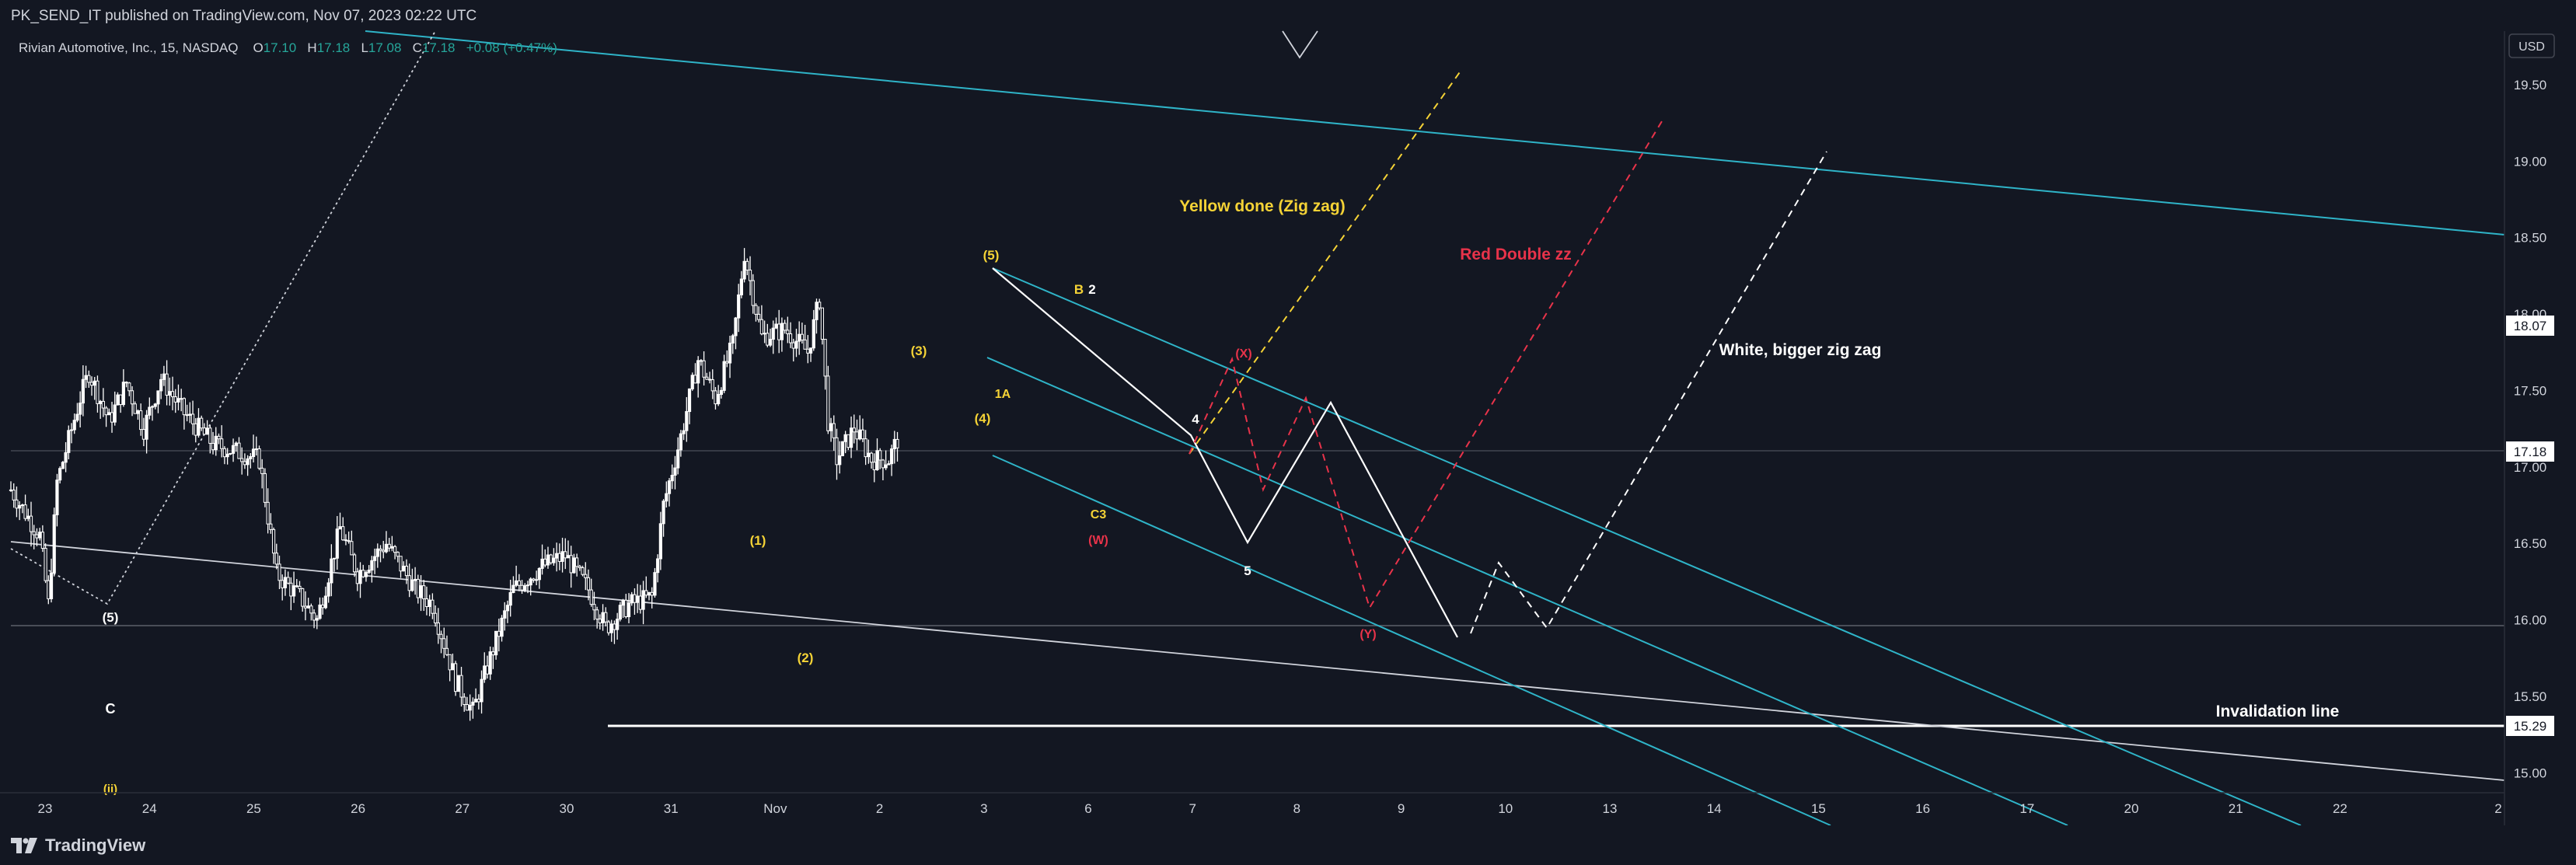 The height and width of the screenshot is (865, 2576). What do you see at coordinates (512, 47) in the screenshot?
I see `ohlc-change: +0.08 (+0.47%)` at bounding box center [512, 47].